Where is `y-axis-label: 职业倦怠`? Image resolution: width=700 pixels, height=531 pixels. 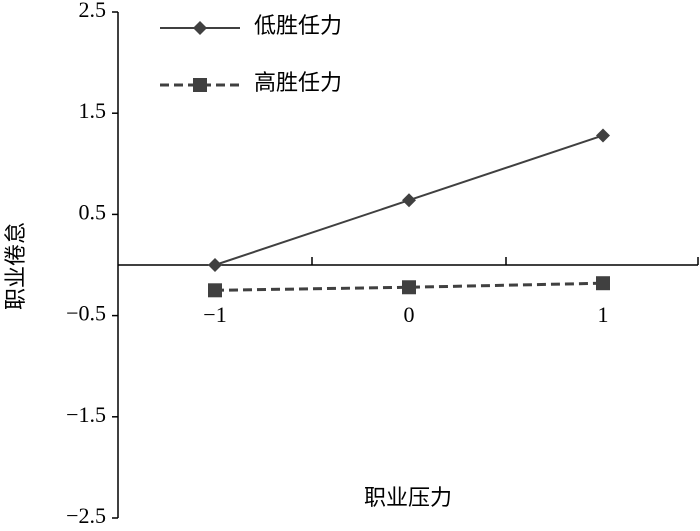 y-axis-label: 职业倦怠 is located at coordinates (15, 266).